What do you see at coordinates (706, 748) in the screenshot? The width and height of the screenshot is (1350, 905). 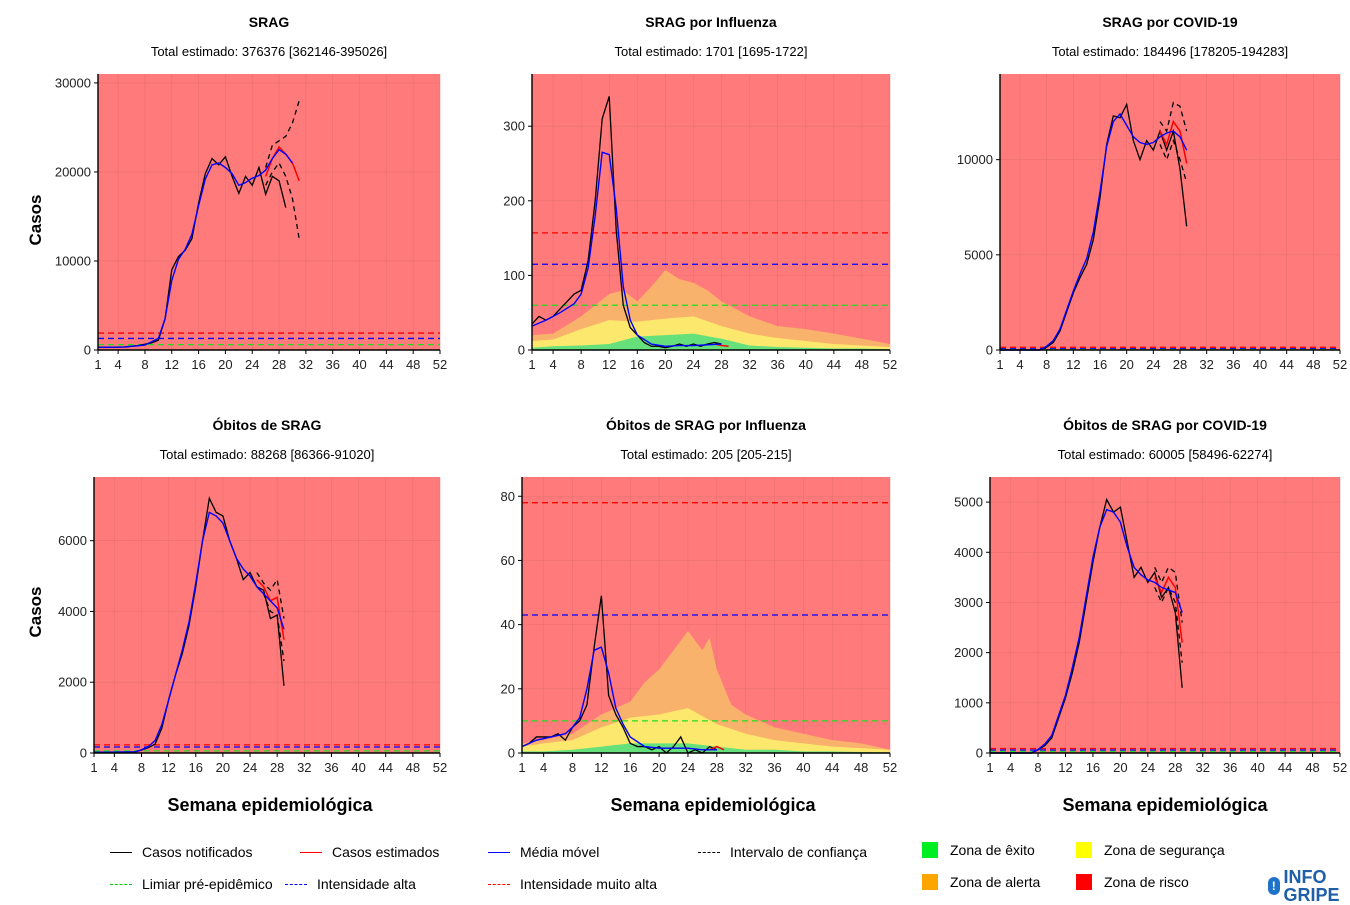 I see `success-zone-area` at bounding box center [706, 748].